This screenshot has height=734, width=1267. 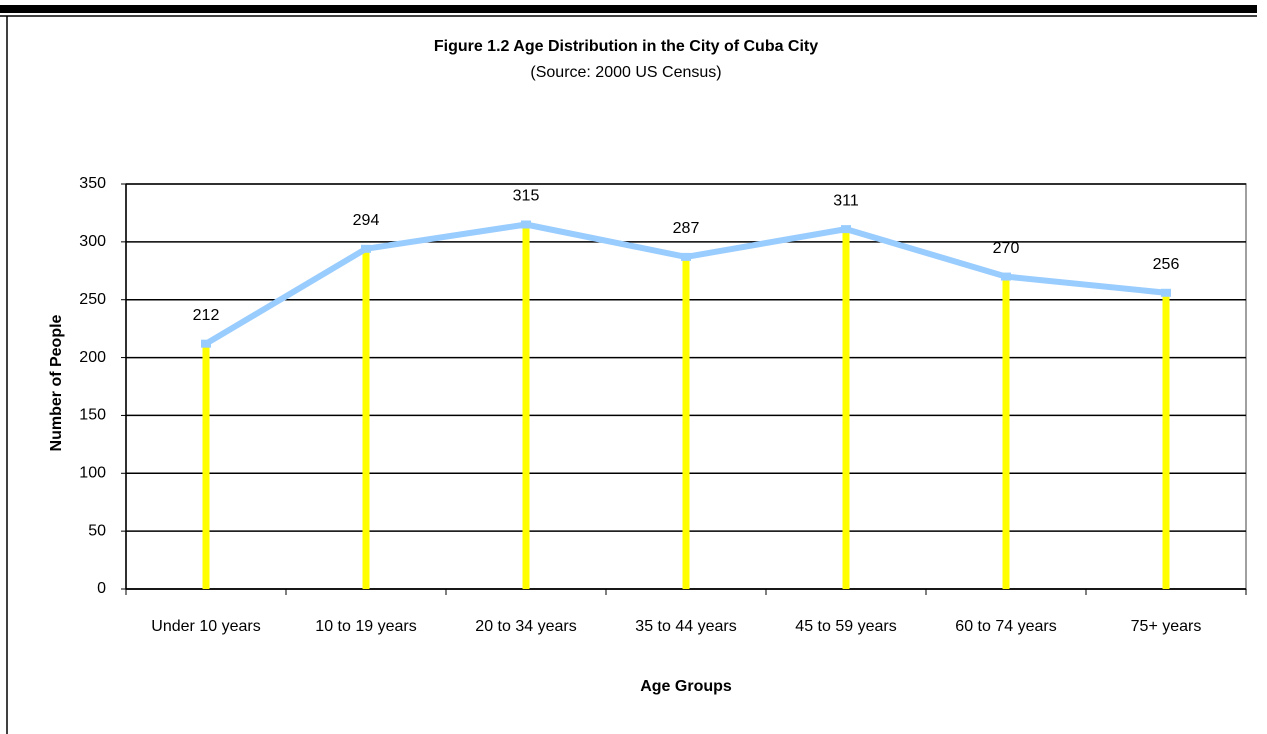 I want to click on y-tick-label: 100, so click(x=92, y=473).